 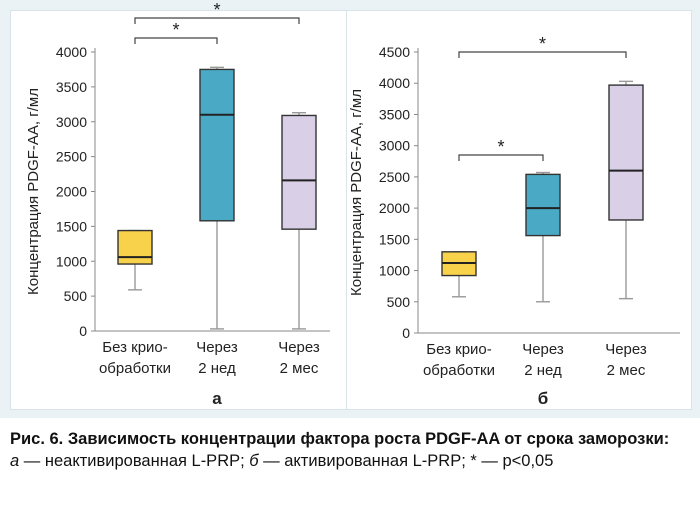 I want to click on panel-label: б, so click(x=543, y=398).